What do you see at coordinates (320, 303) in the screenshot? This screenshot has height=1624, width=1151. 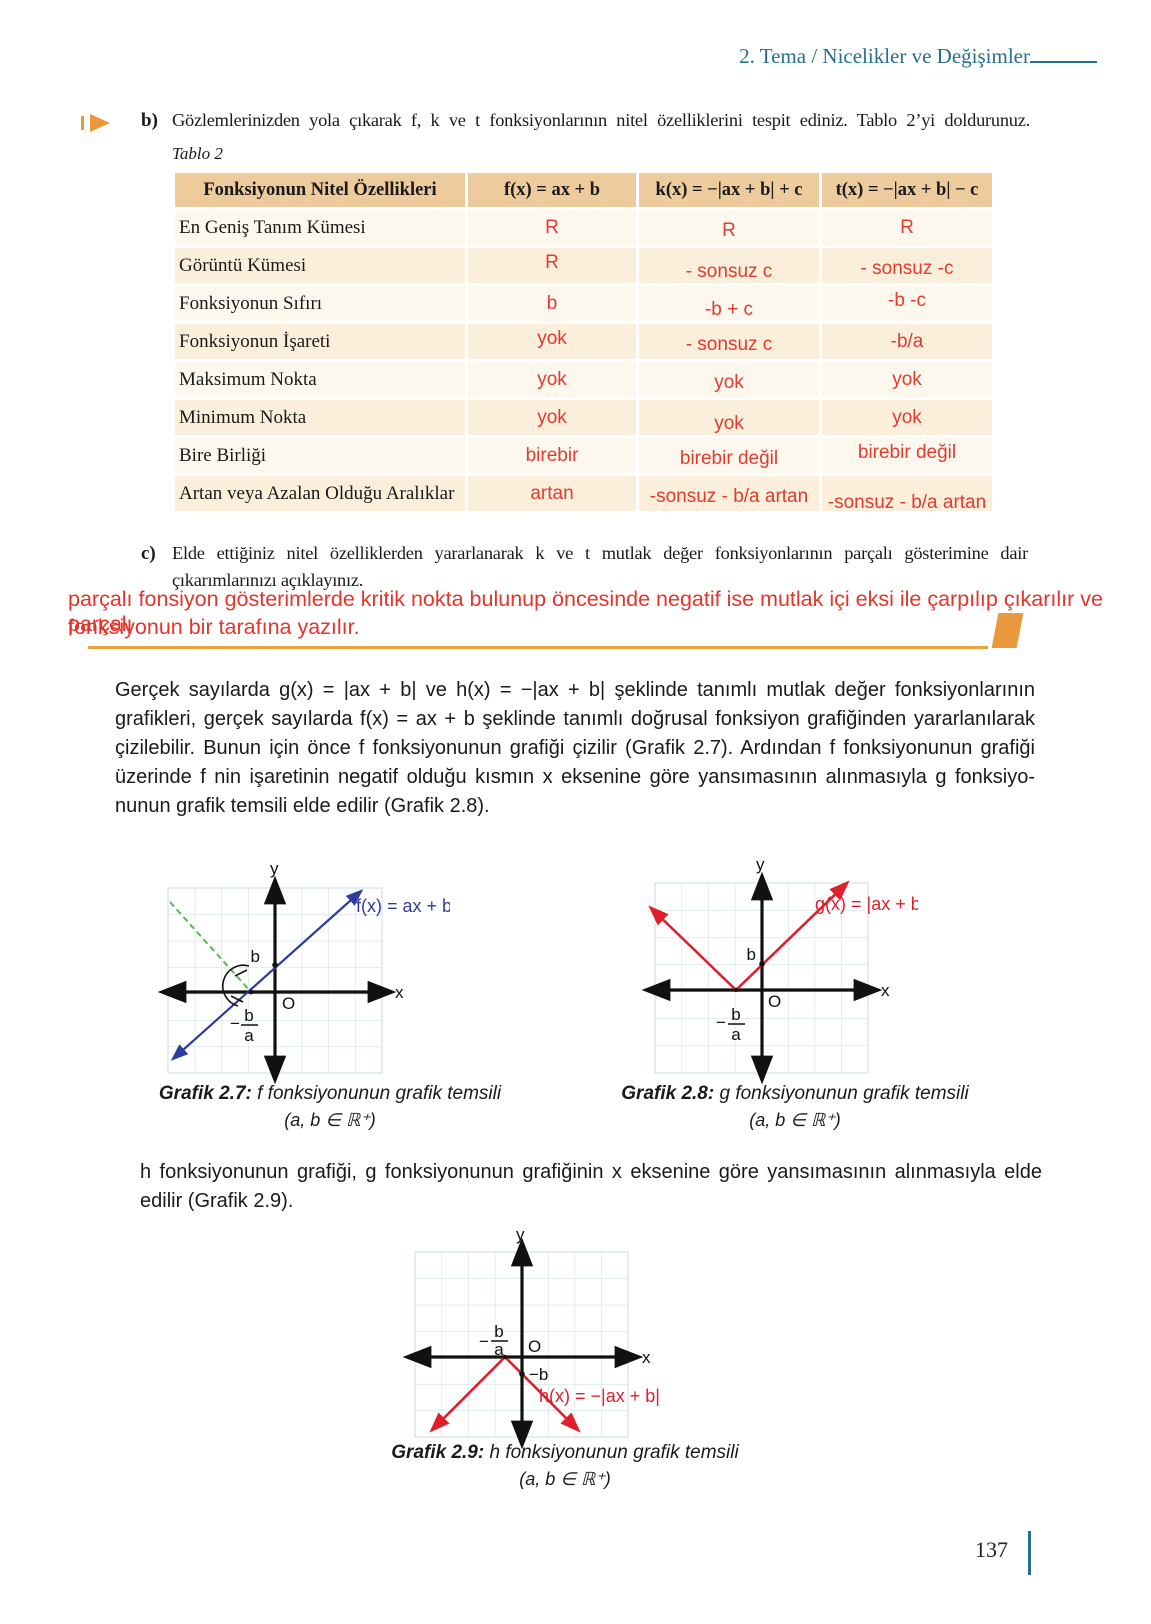 I see `row-label: Fonksiyonun Sıfırı` at bounding box center [320, 303].